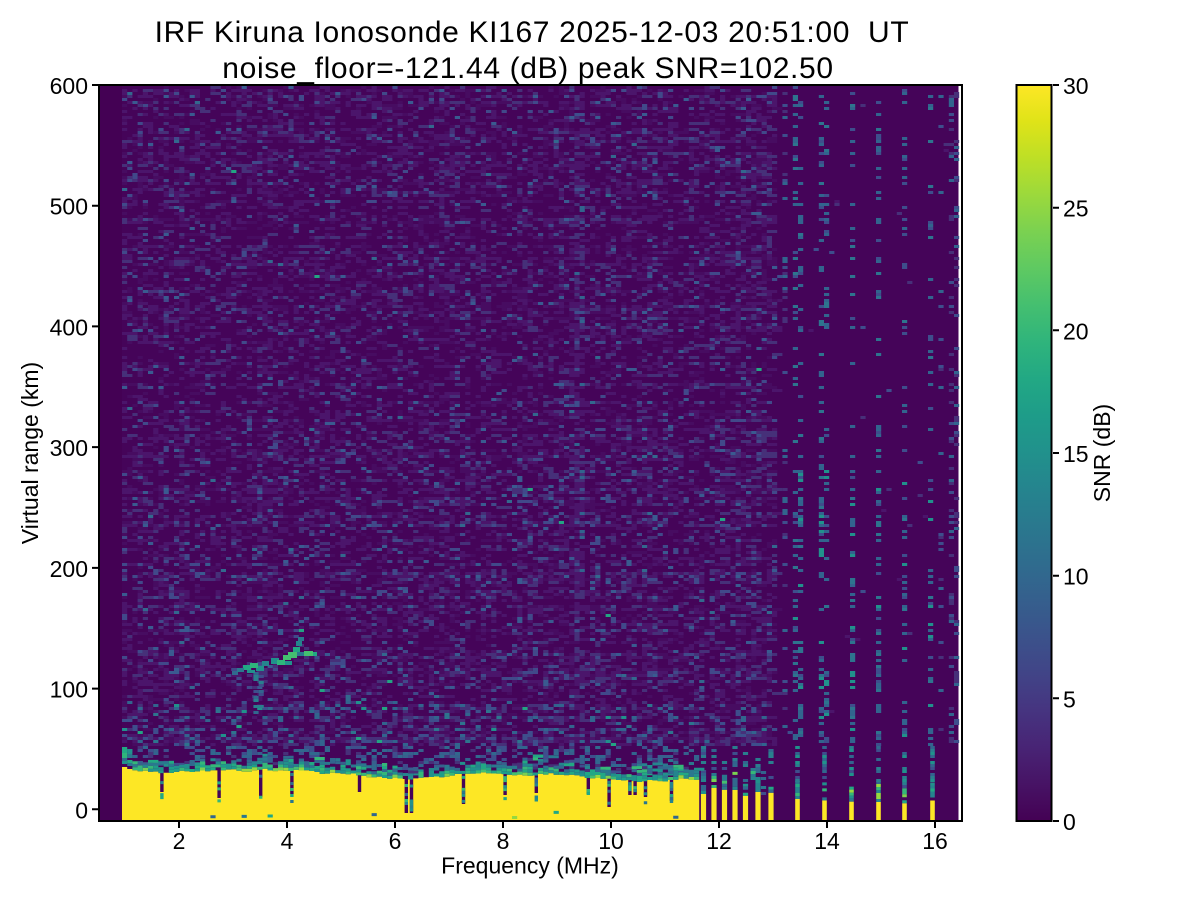 The image size is (1200, 900). I want to click on svg-text: 5, so click(1069, 699).